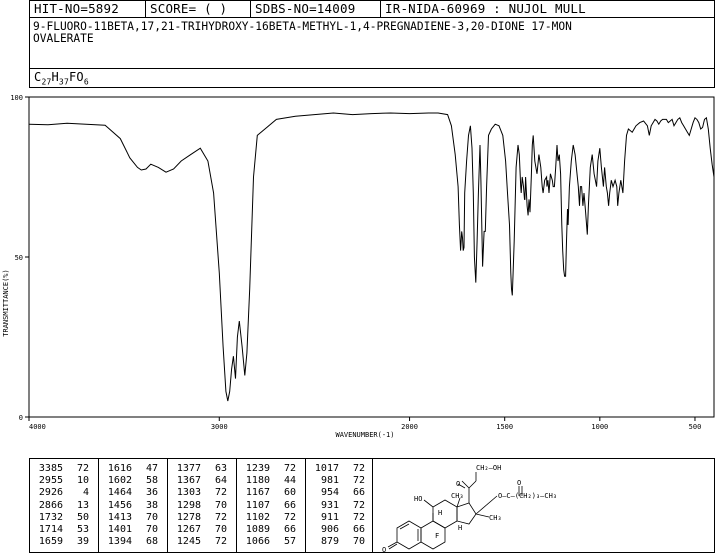  I want to click on peak-wavenumber: 1167, so click(257, 493).